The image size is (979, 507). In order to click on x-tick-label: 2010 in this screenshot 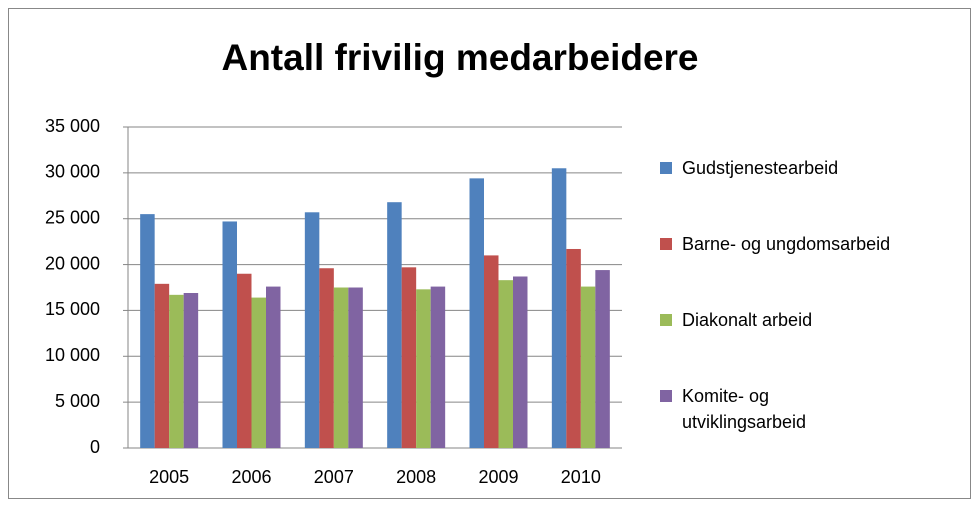, I will do `click(581, 477)`.